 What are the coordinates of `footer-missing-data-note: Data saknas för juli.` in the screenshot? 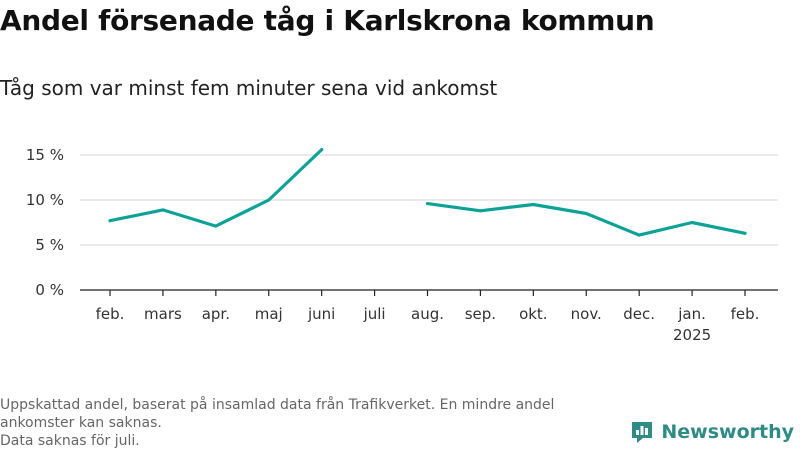 It's located at (70, 441).